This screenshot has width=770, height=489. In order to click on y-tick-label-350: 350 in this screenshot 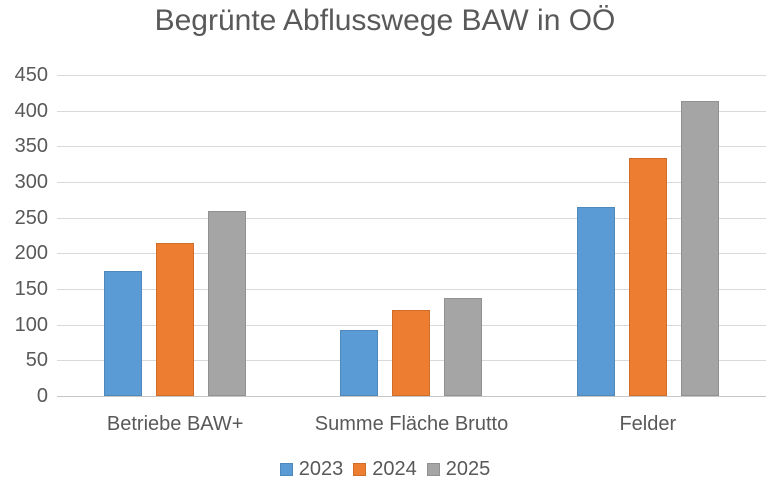, I will do `click(31, 146)`.